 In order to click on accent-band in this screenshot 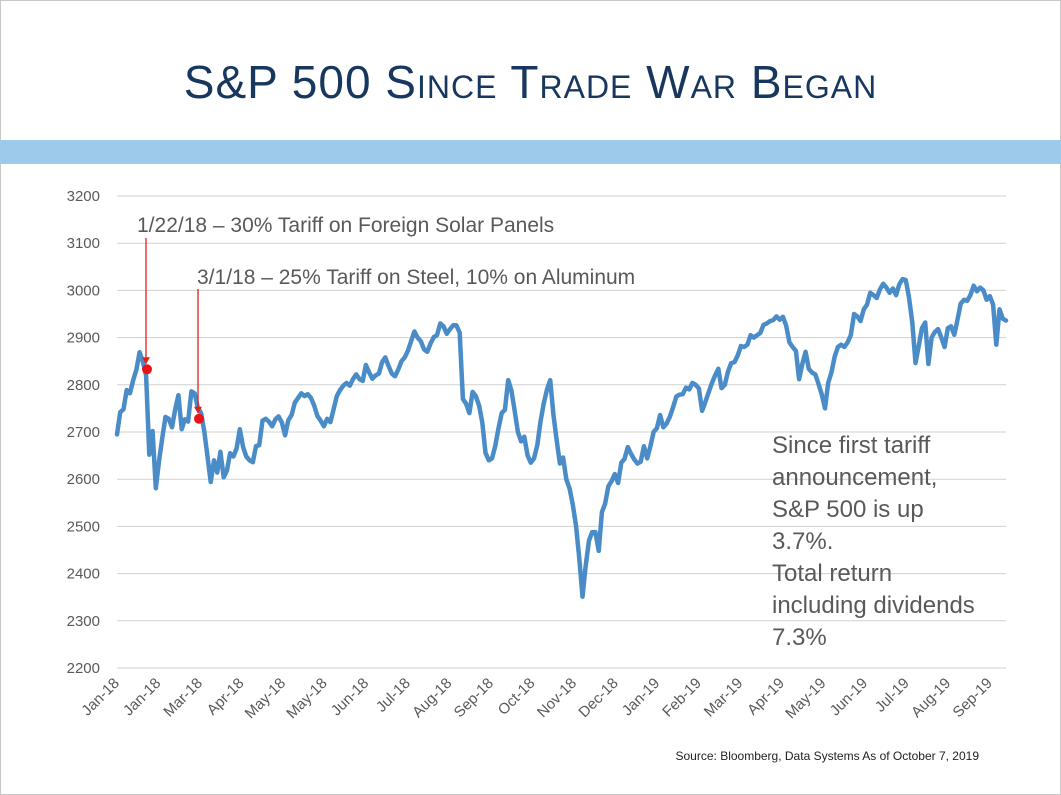, I will do `click(530, 152)`.